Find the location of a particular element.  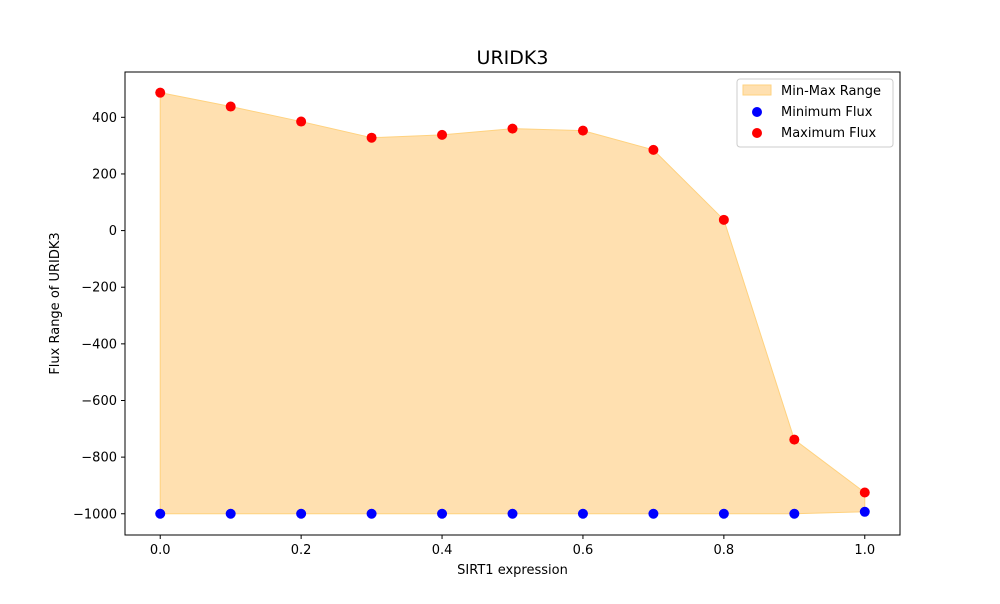

y-tick-label: 400 is located at coordinates (104, 118).